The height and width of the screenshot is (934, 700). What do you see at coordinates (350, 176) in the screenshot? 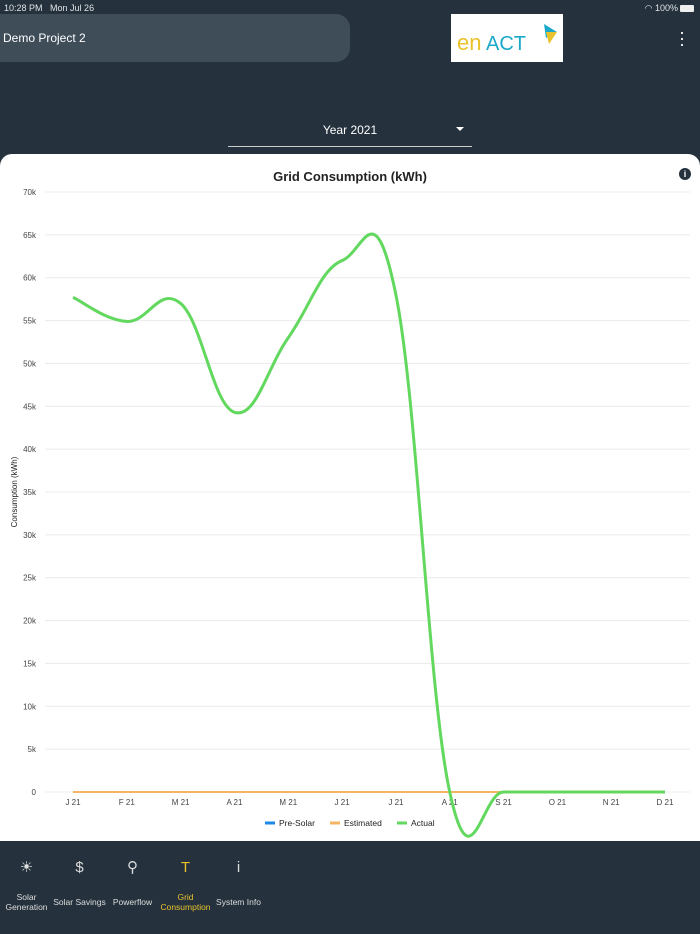
I see `chart-title: Grid Consumption (kWh)` at bounding box center [350, 176].